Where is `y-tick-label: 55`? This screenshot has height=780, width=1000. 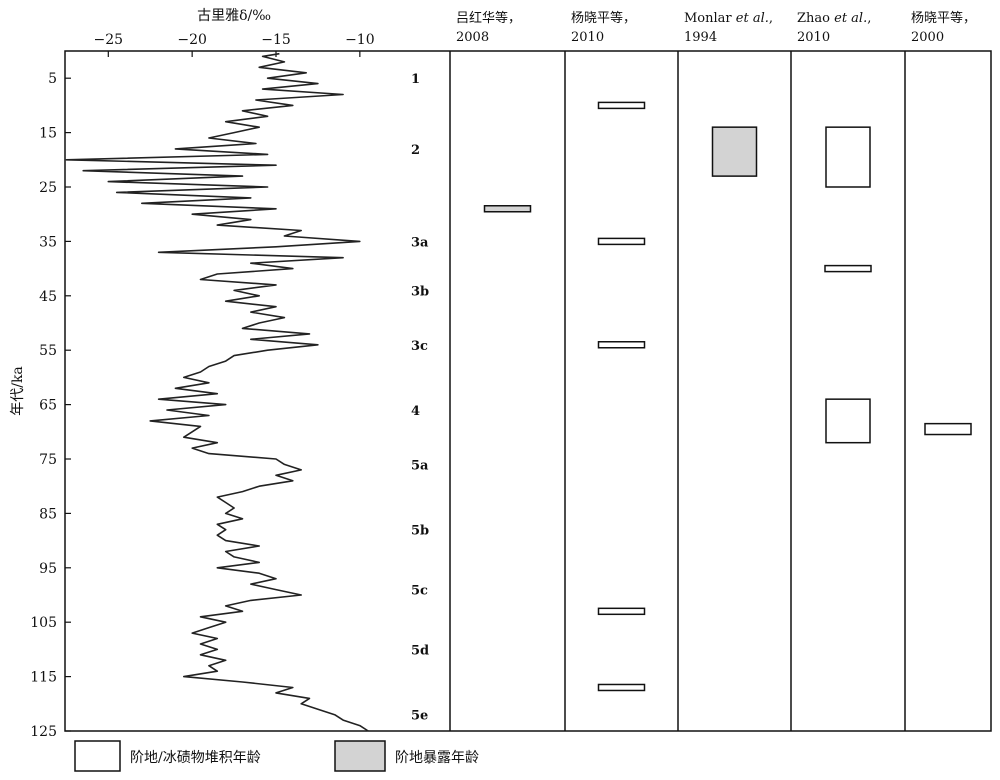 y-tick-label: 55 is located at coordinates (48, 351).